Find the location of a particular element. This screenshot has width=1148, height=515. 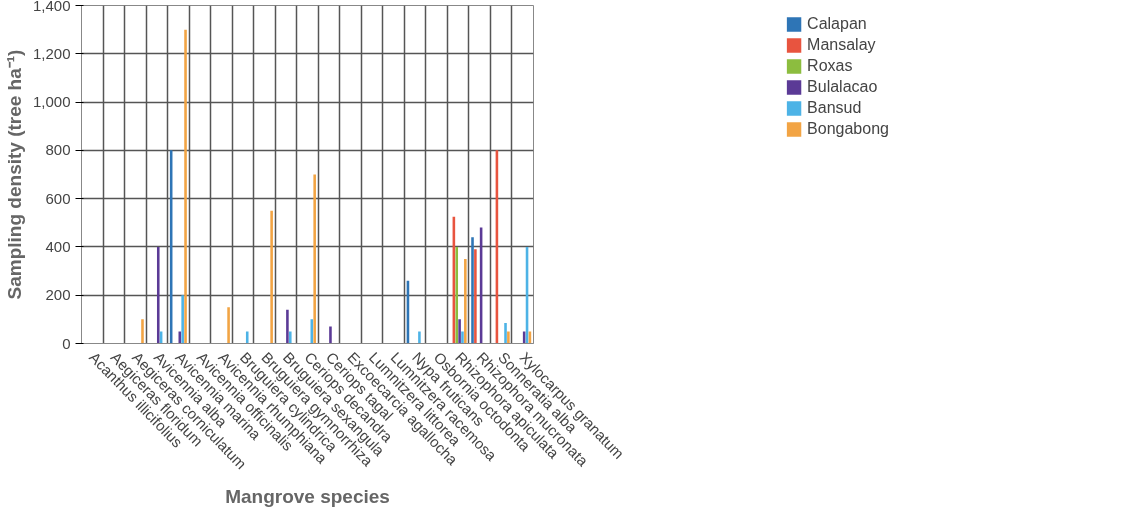

y-tick-label: 400 is located at coordinates (58, 246).